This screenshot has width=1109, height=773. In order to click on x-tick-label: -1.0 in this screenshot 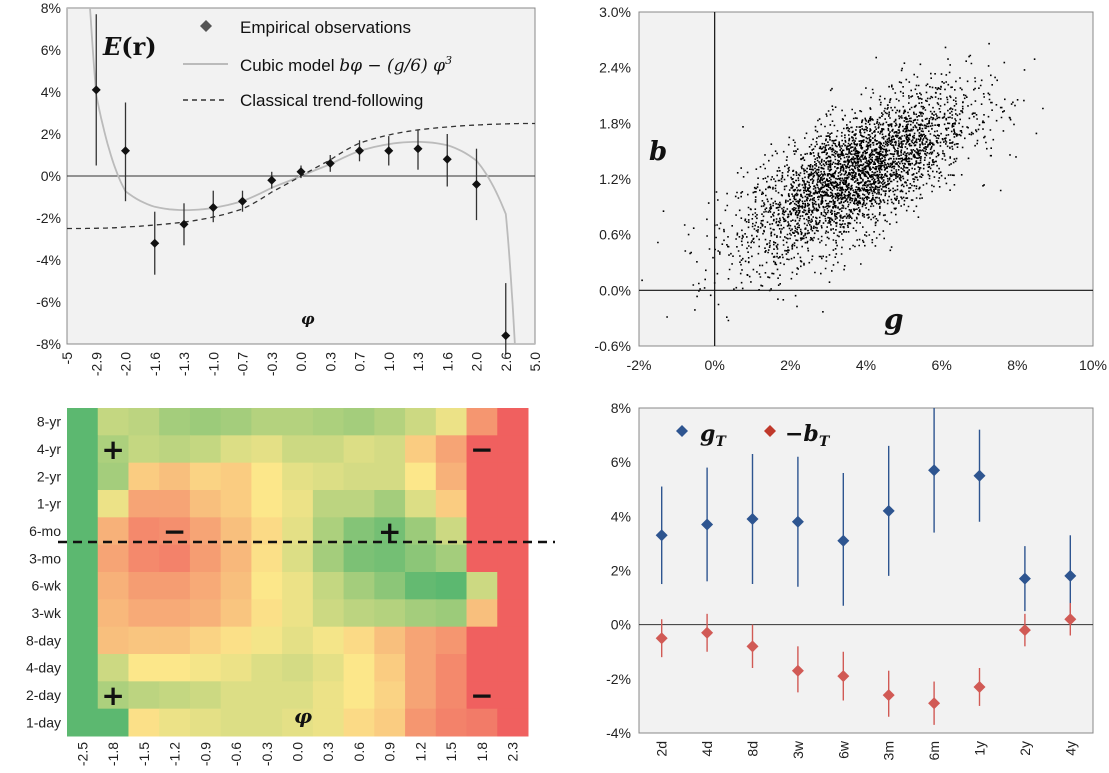, I will do `click(213, 364)`.